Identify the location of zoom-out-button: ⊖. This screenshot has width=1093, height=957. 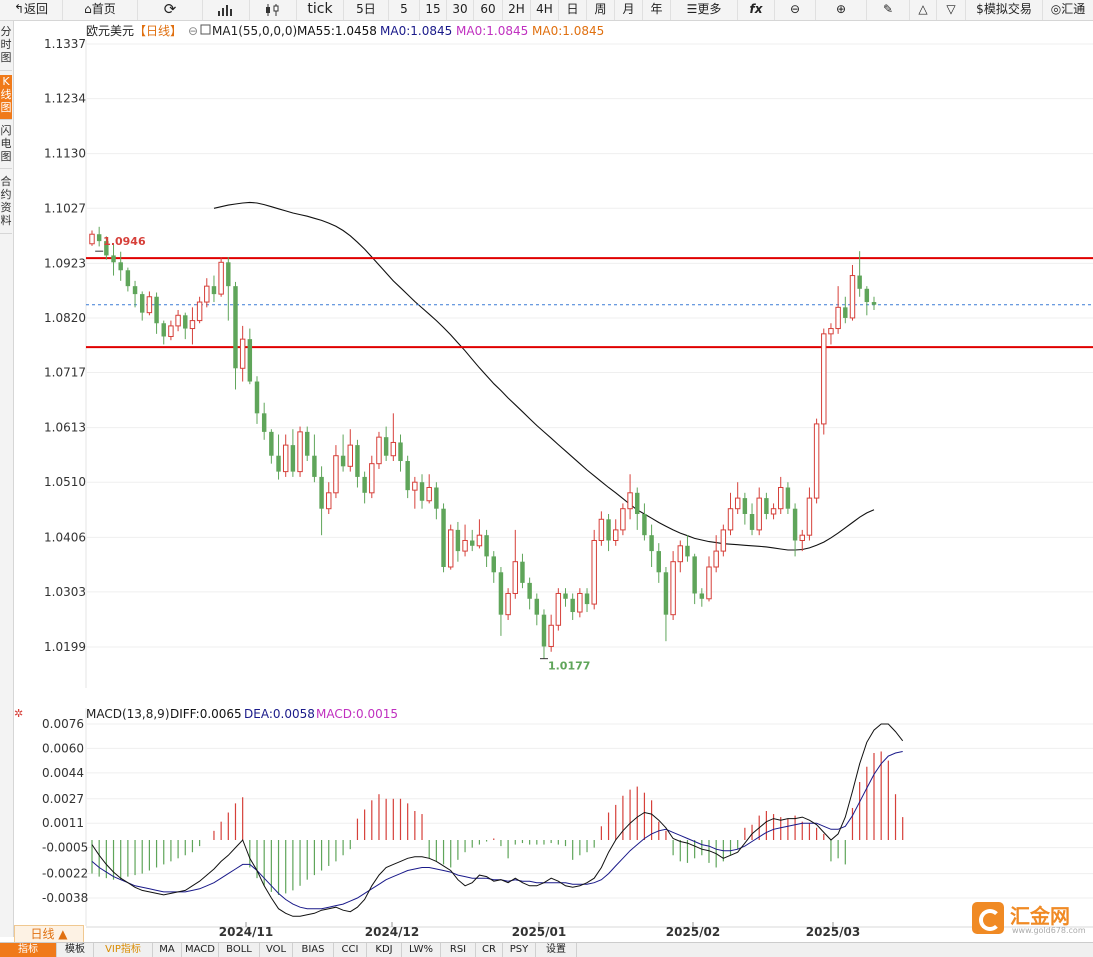
(795, 10).